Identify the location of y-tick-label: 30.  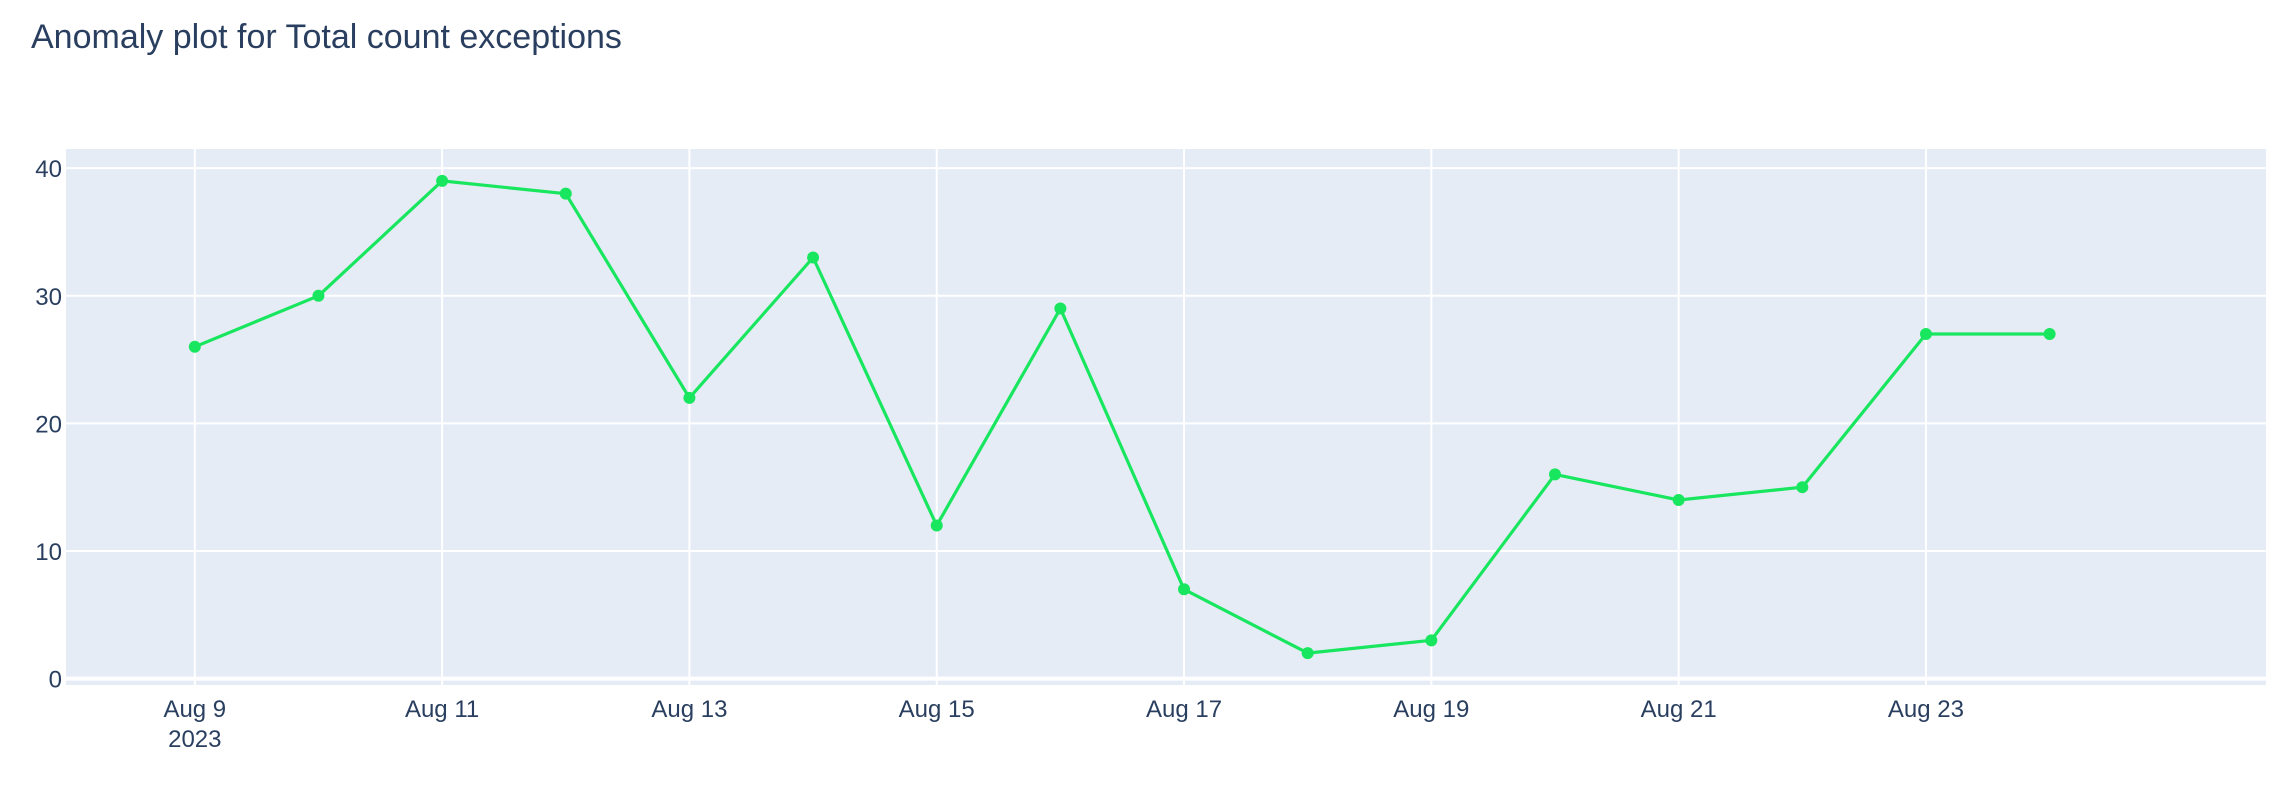
(48, 297).